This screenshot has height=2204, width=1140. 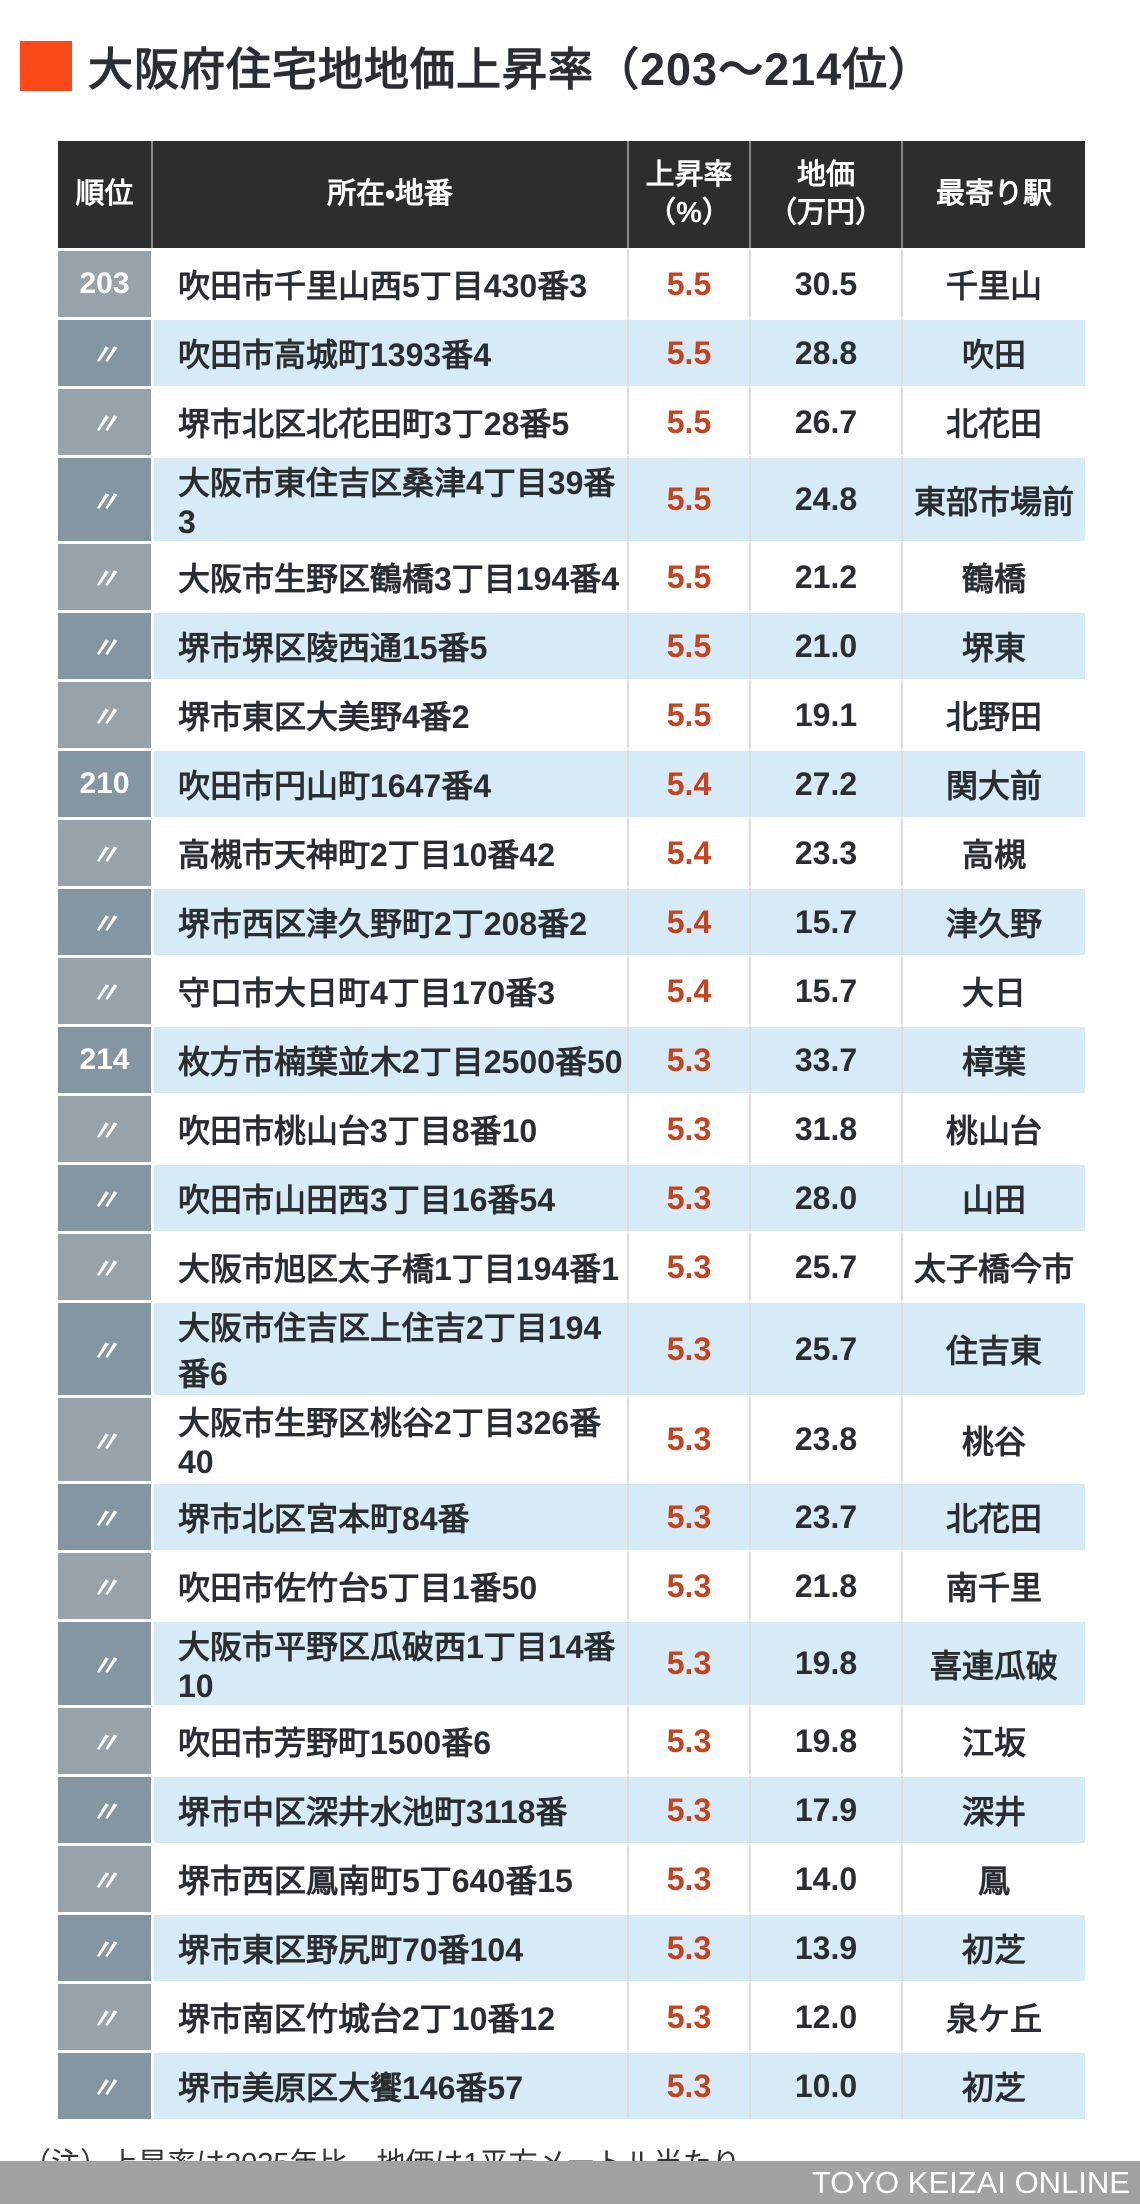 What do you see at coordinates (825, 1808) in the screenshot?
I see `price-cell: 17.9` at bounding box center [825, 1808].